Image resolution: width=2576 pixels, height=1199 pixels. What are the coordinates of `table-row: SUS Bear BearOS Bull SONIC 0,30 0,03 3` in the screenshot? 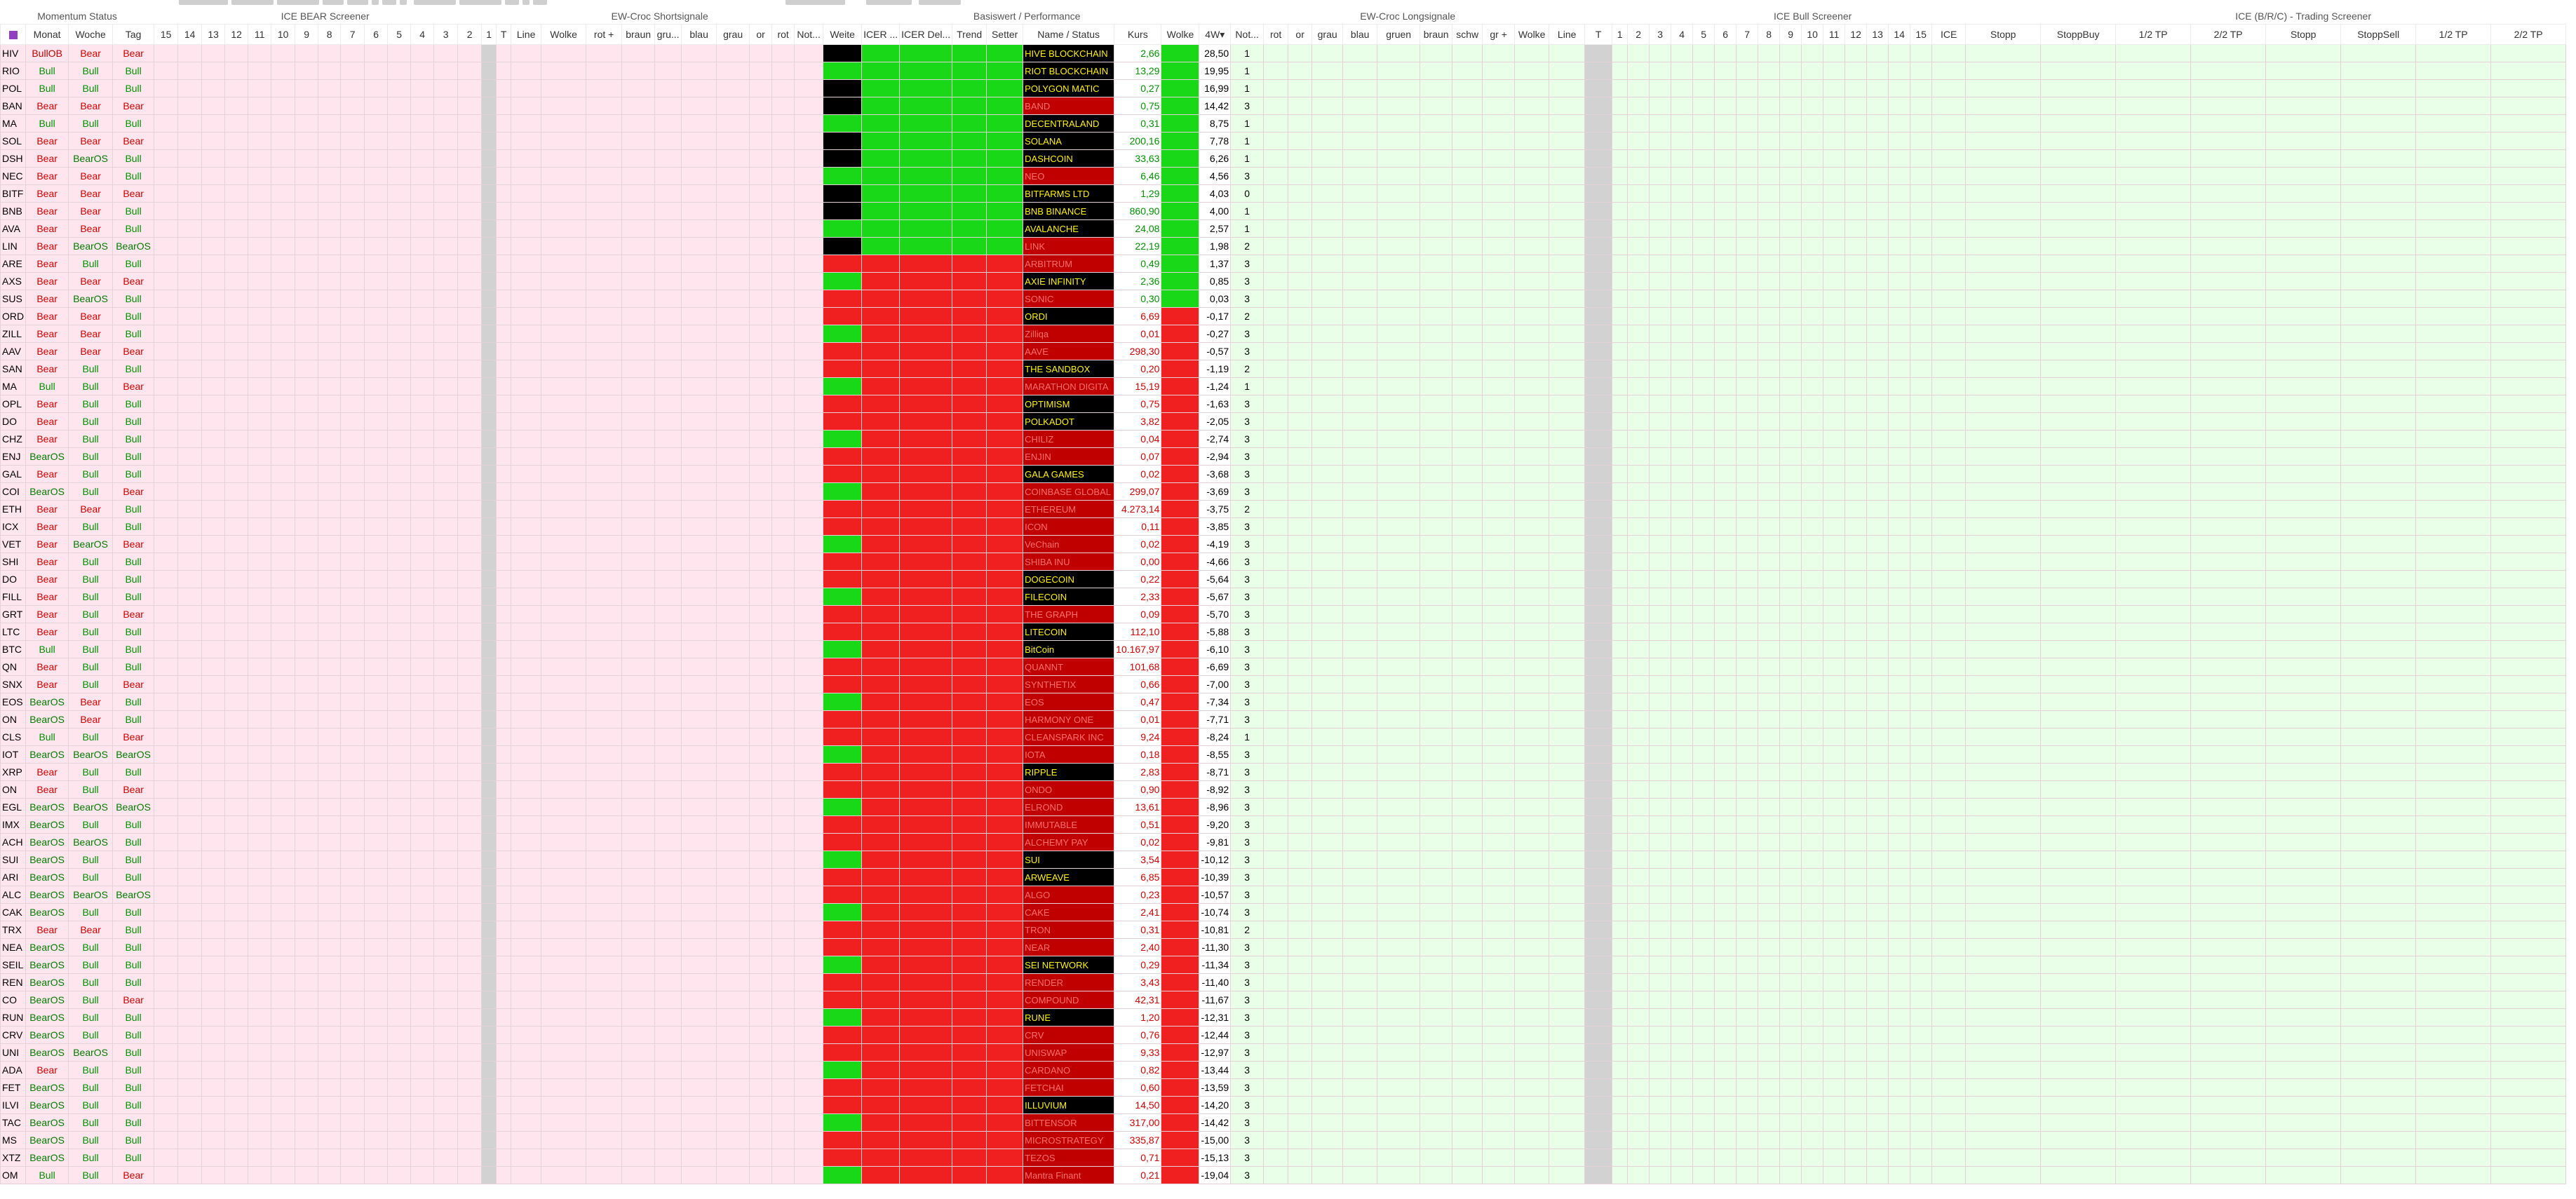 It's located at (1283, 299).